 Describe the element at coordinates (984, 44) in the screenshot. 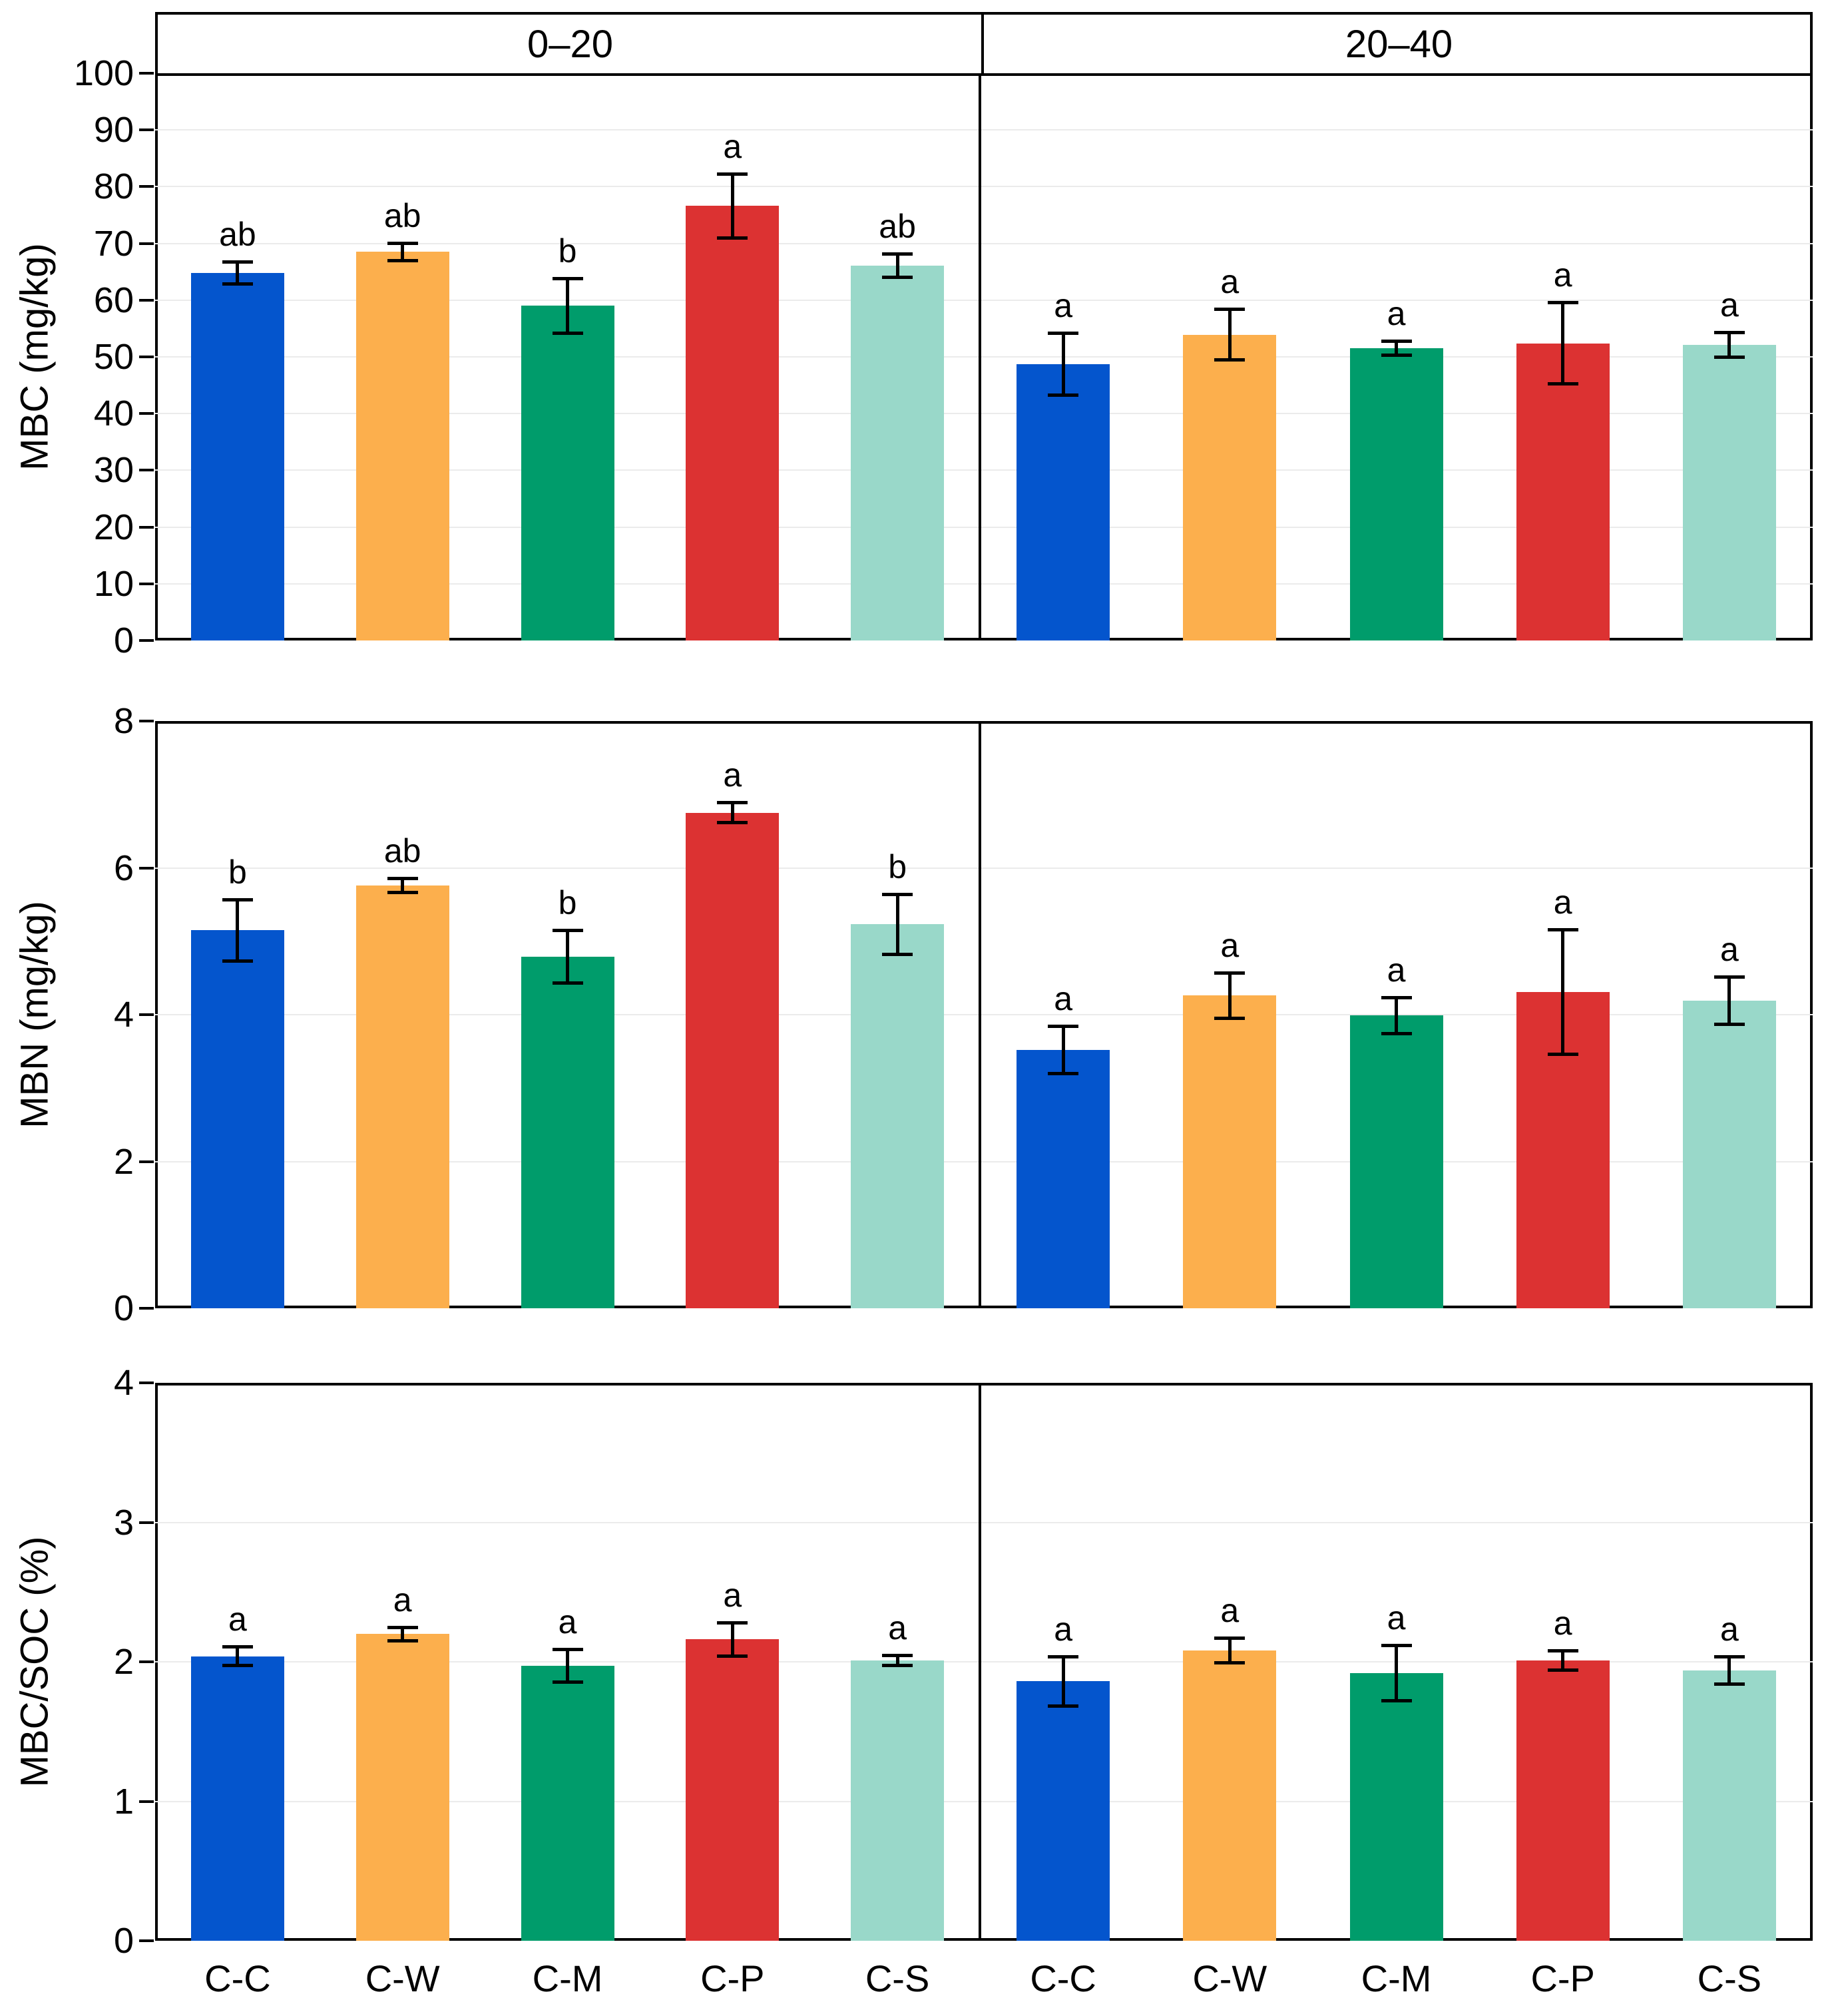

I see `facet-header-band: 0–20 20–40` at that location.